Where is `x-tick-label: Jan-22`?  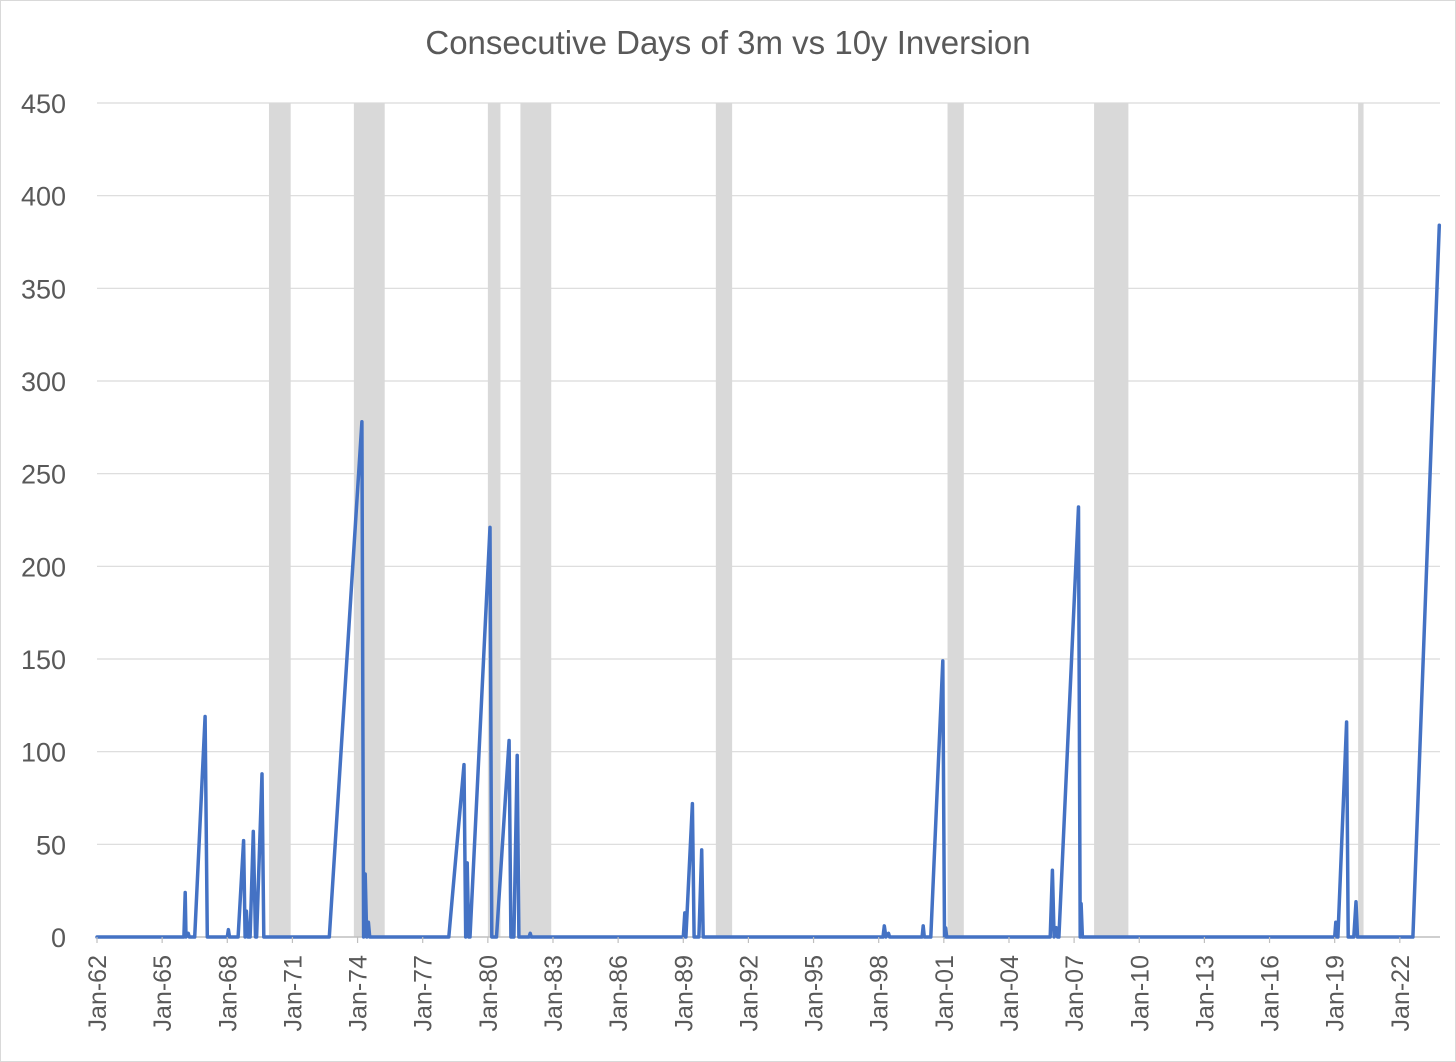 x-tick-label: Jan-22 is located at coordinates (1401, 993).